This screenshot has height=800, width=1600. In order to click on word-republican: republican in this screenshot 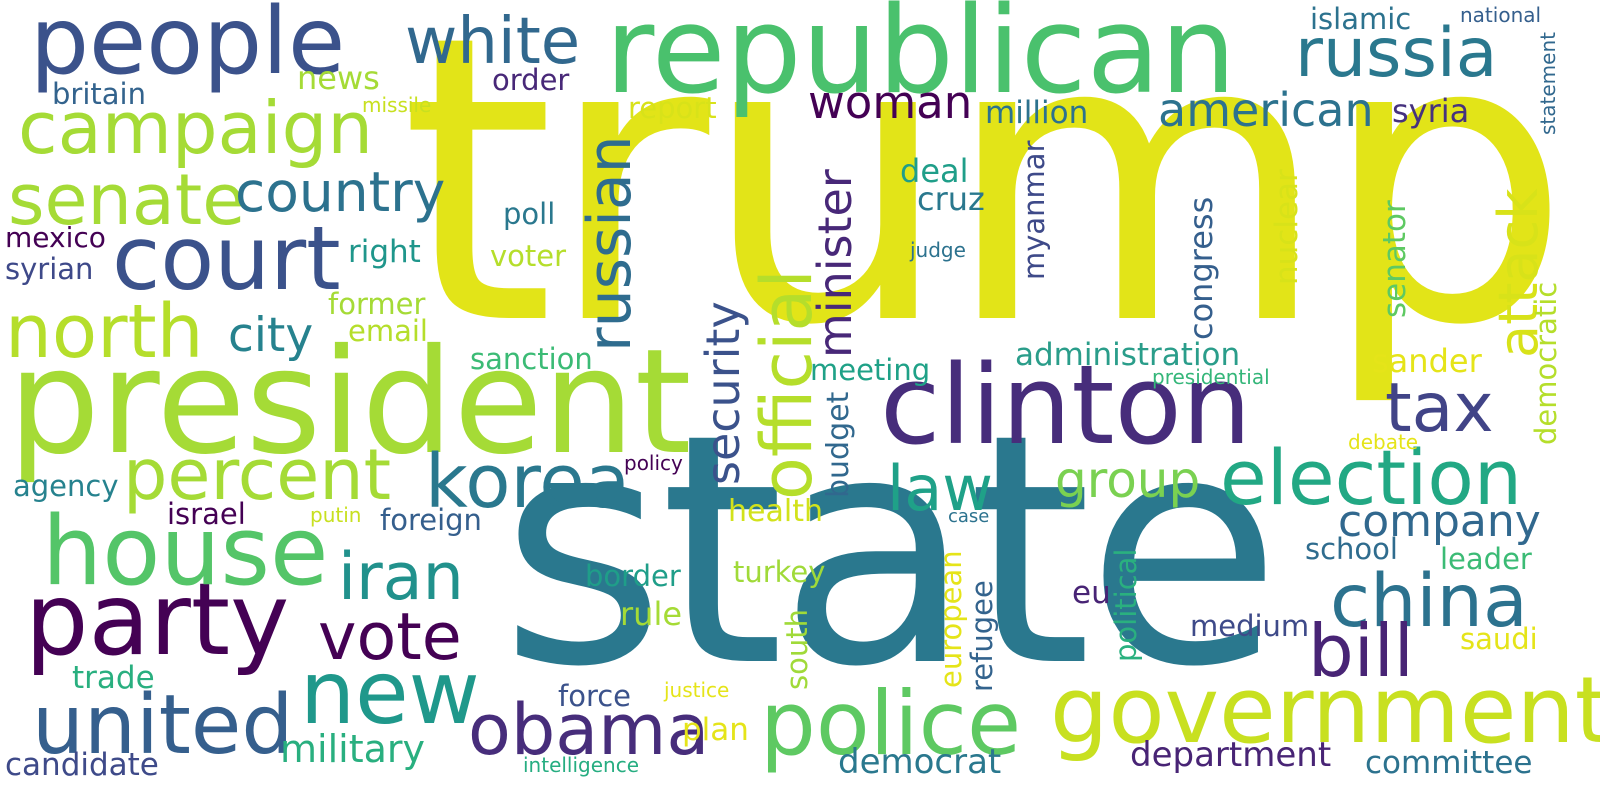, I will do `click(921, 60)`.